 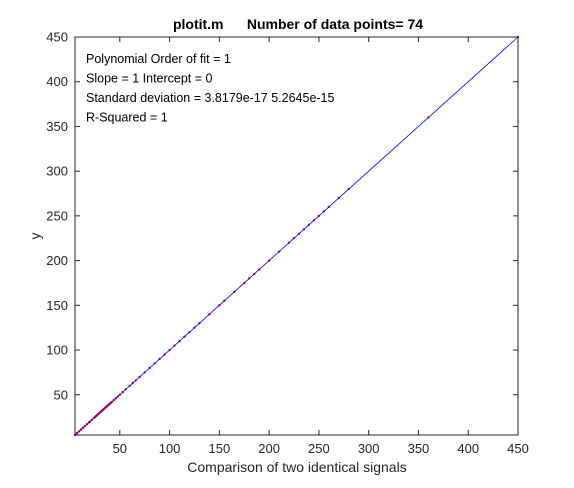 What do you see at coordinates (158, 59) in the screenshot?
I see `annotation-0: Polynomial Order of fit = 1` at bounding box center [158, 59].